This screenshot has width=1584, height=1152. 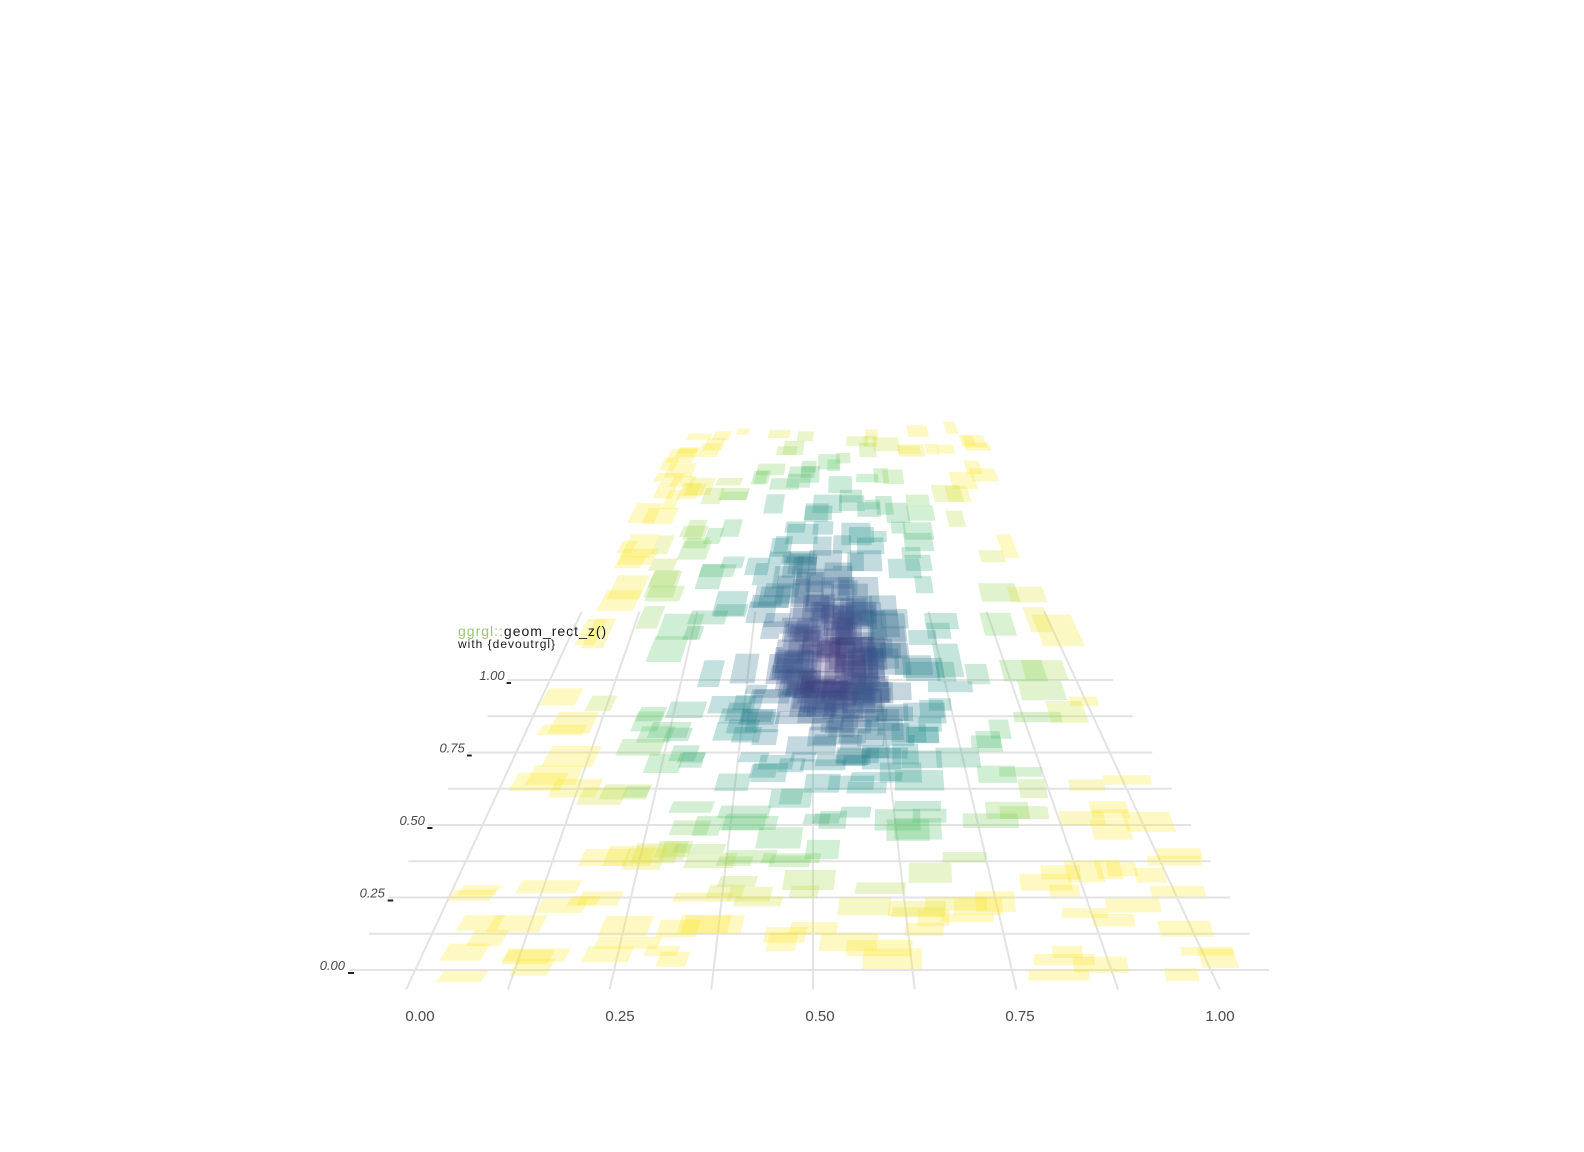 What do you see at coordinates (415, 821) in the screenshot?
I see `y-axis: 0.00 0.25 0.50 0.75 1.00` at bounding box center [415, 821].